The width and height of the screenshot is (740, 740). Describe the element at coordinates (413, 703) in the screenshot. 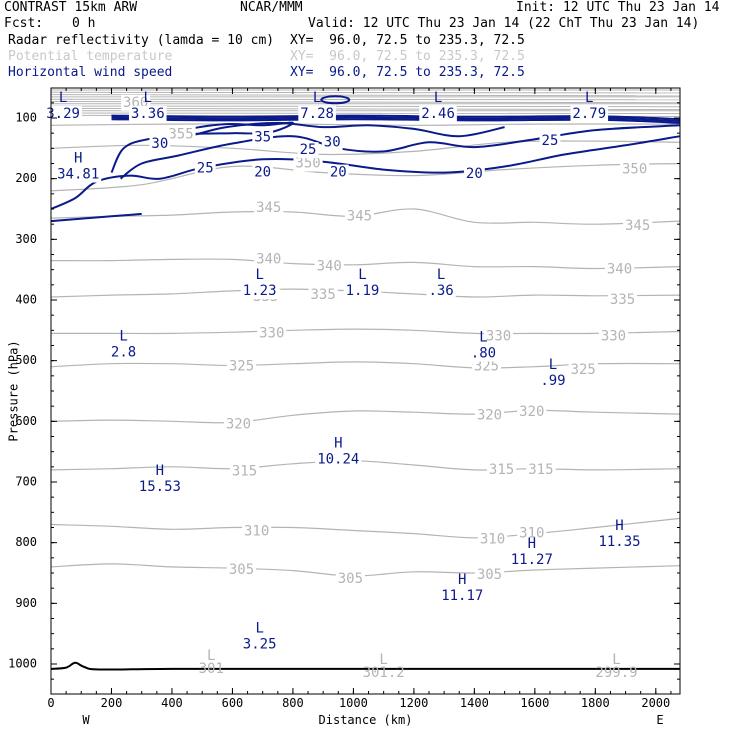

I see `x-tick-label: 1200` at that location.